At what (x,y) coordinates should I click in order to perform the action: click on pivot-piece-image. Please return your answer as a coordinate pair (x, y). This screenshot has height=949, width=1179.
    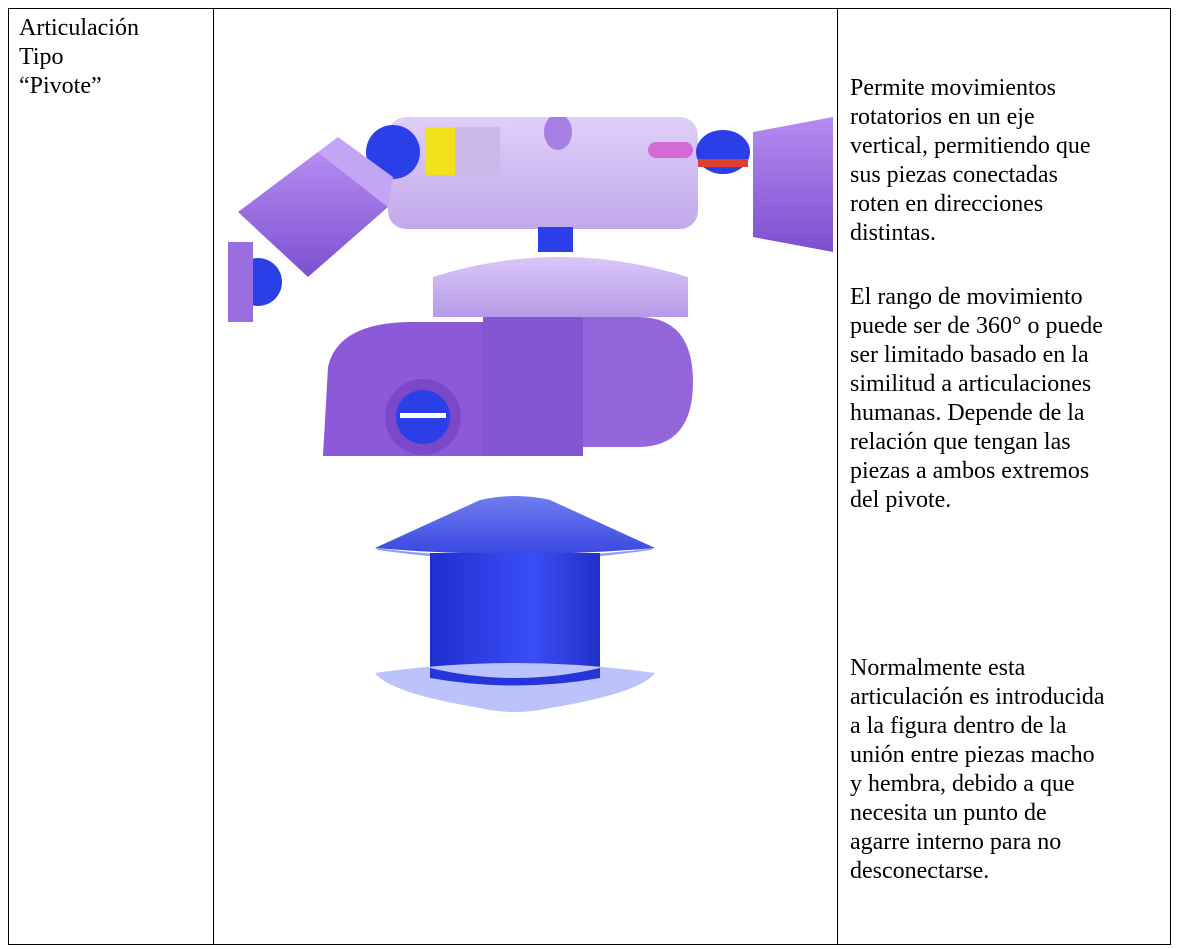
    Looking at the image, I should click on (515, 604).